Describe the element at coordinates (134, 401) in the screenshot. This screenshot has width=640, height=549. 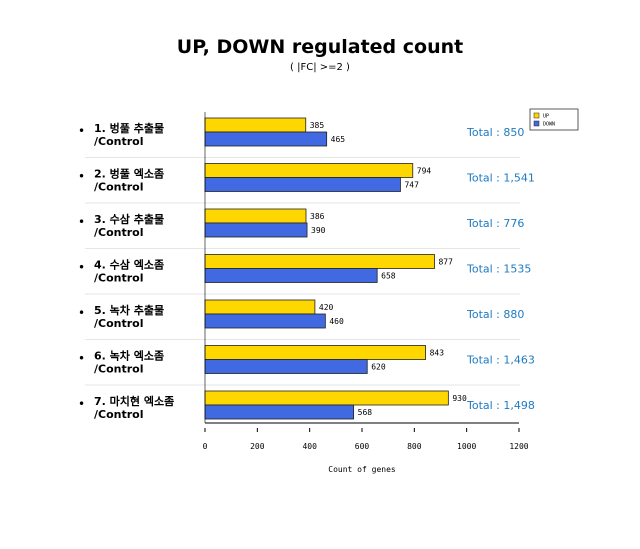
I see `category-label: 7. 마치현 엑소좀` at that location.